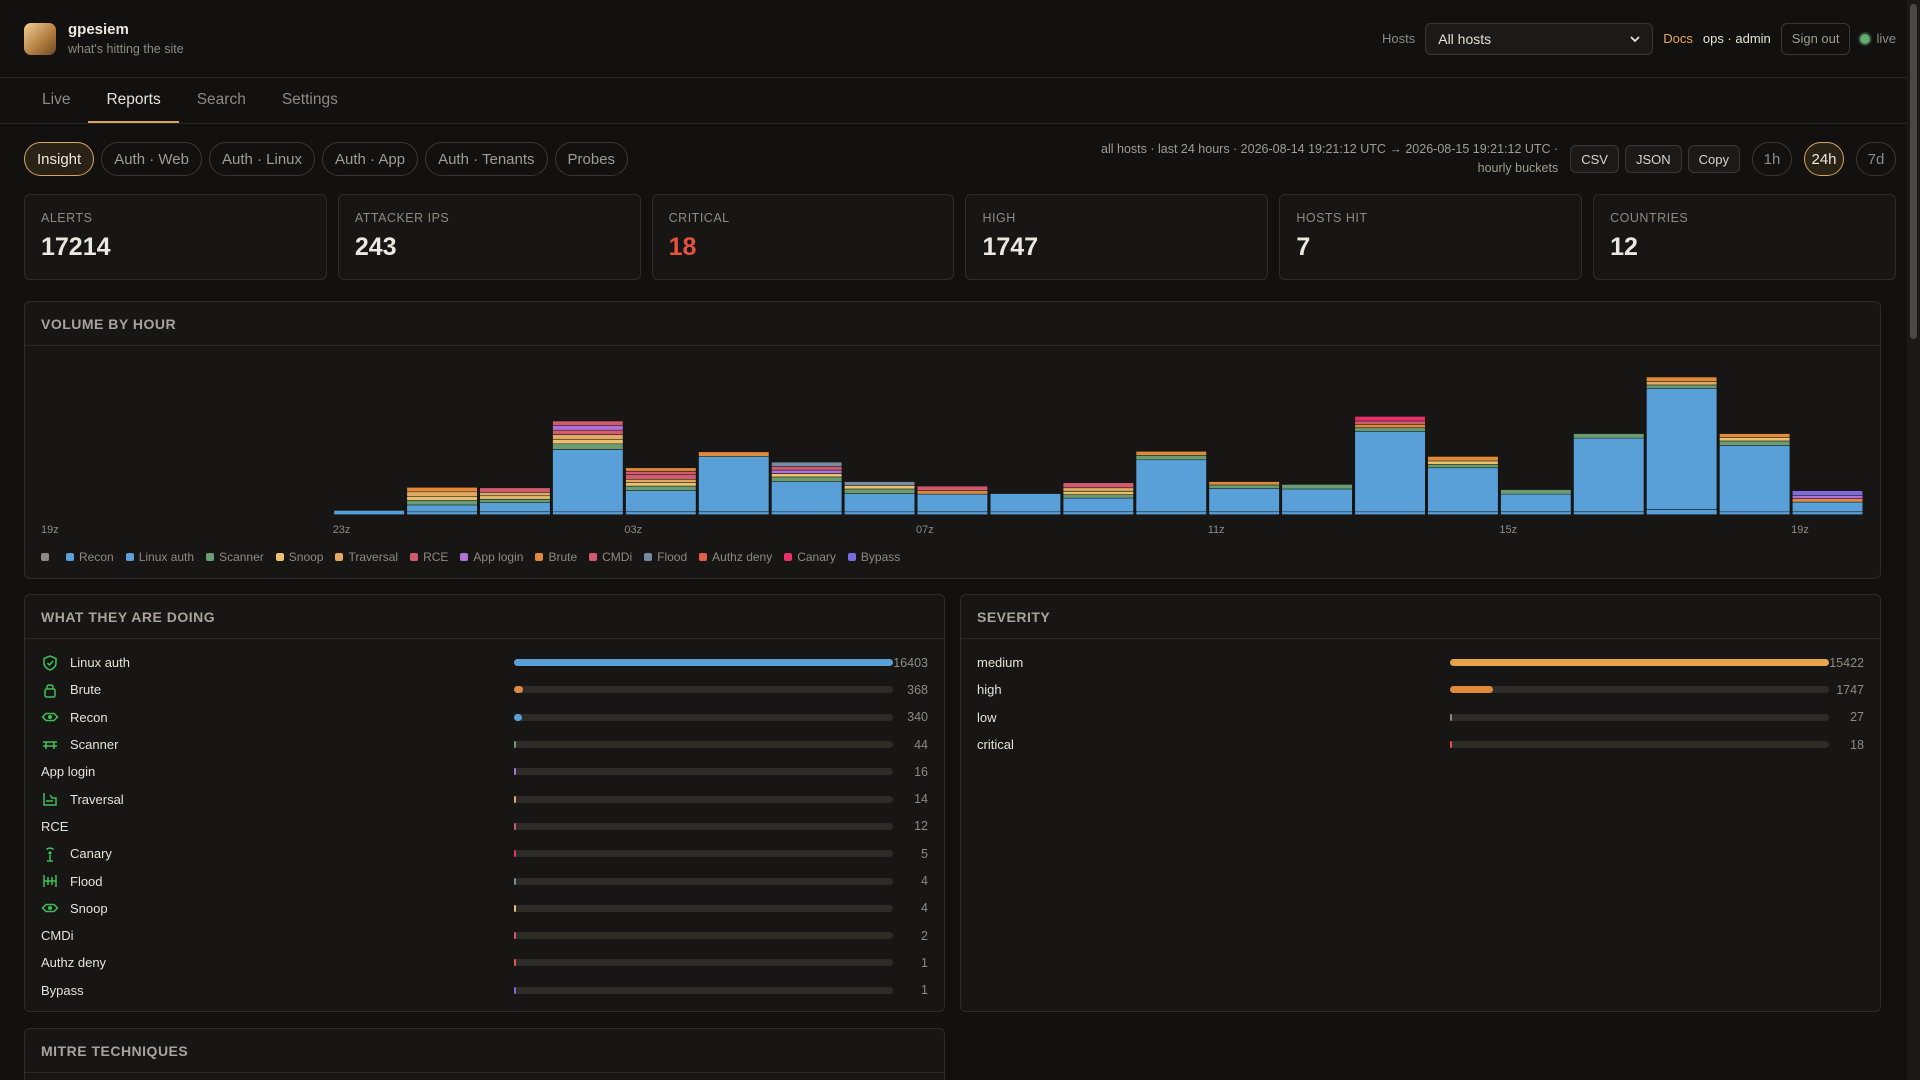 This screenshot has width=1920, height=1080. I want to click on doing-row: Authz deny 1, so click(484, 962).